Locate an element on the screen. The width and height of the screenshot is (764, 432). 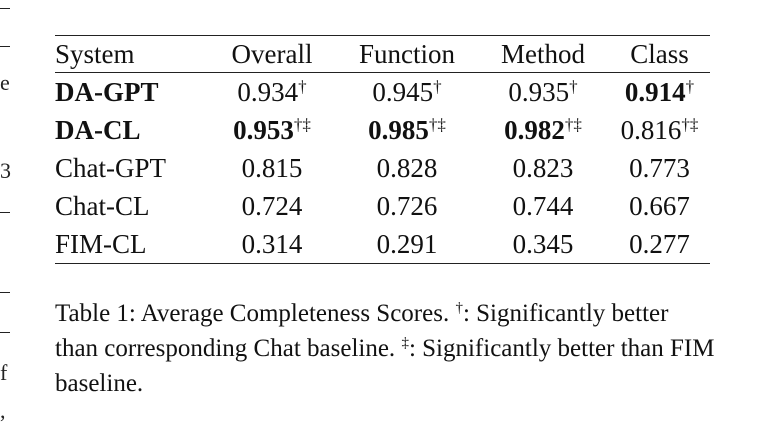
dagger-mark: † is located at coordinates (459, 308).